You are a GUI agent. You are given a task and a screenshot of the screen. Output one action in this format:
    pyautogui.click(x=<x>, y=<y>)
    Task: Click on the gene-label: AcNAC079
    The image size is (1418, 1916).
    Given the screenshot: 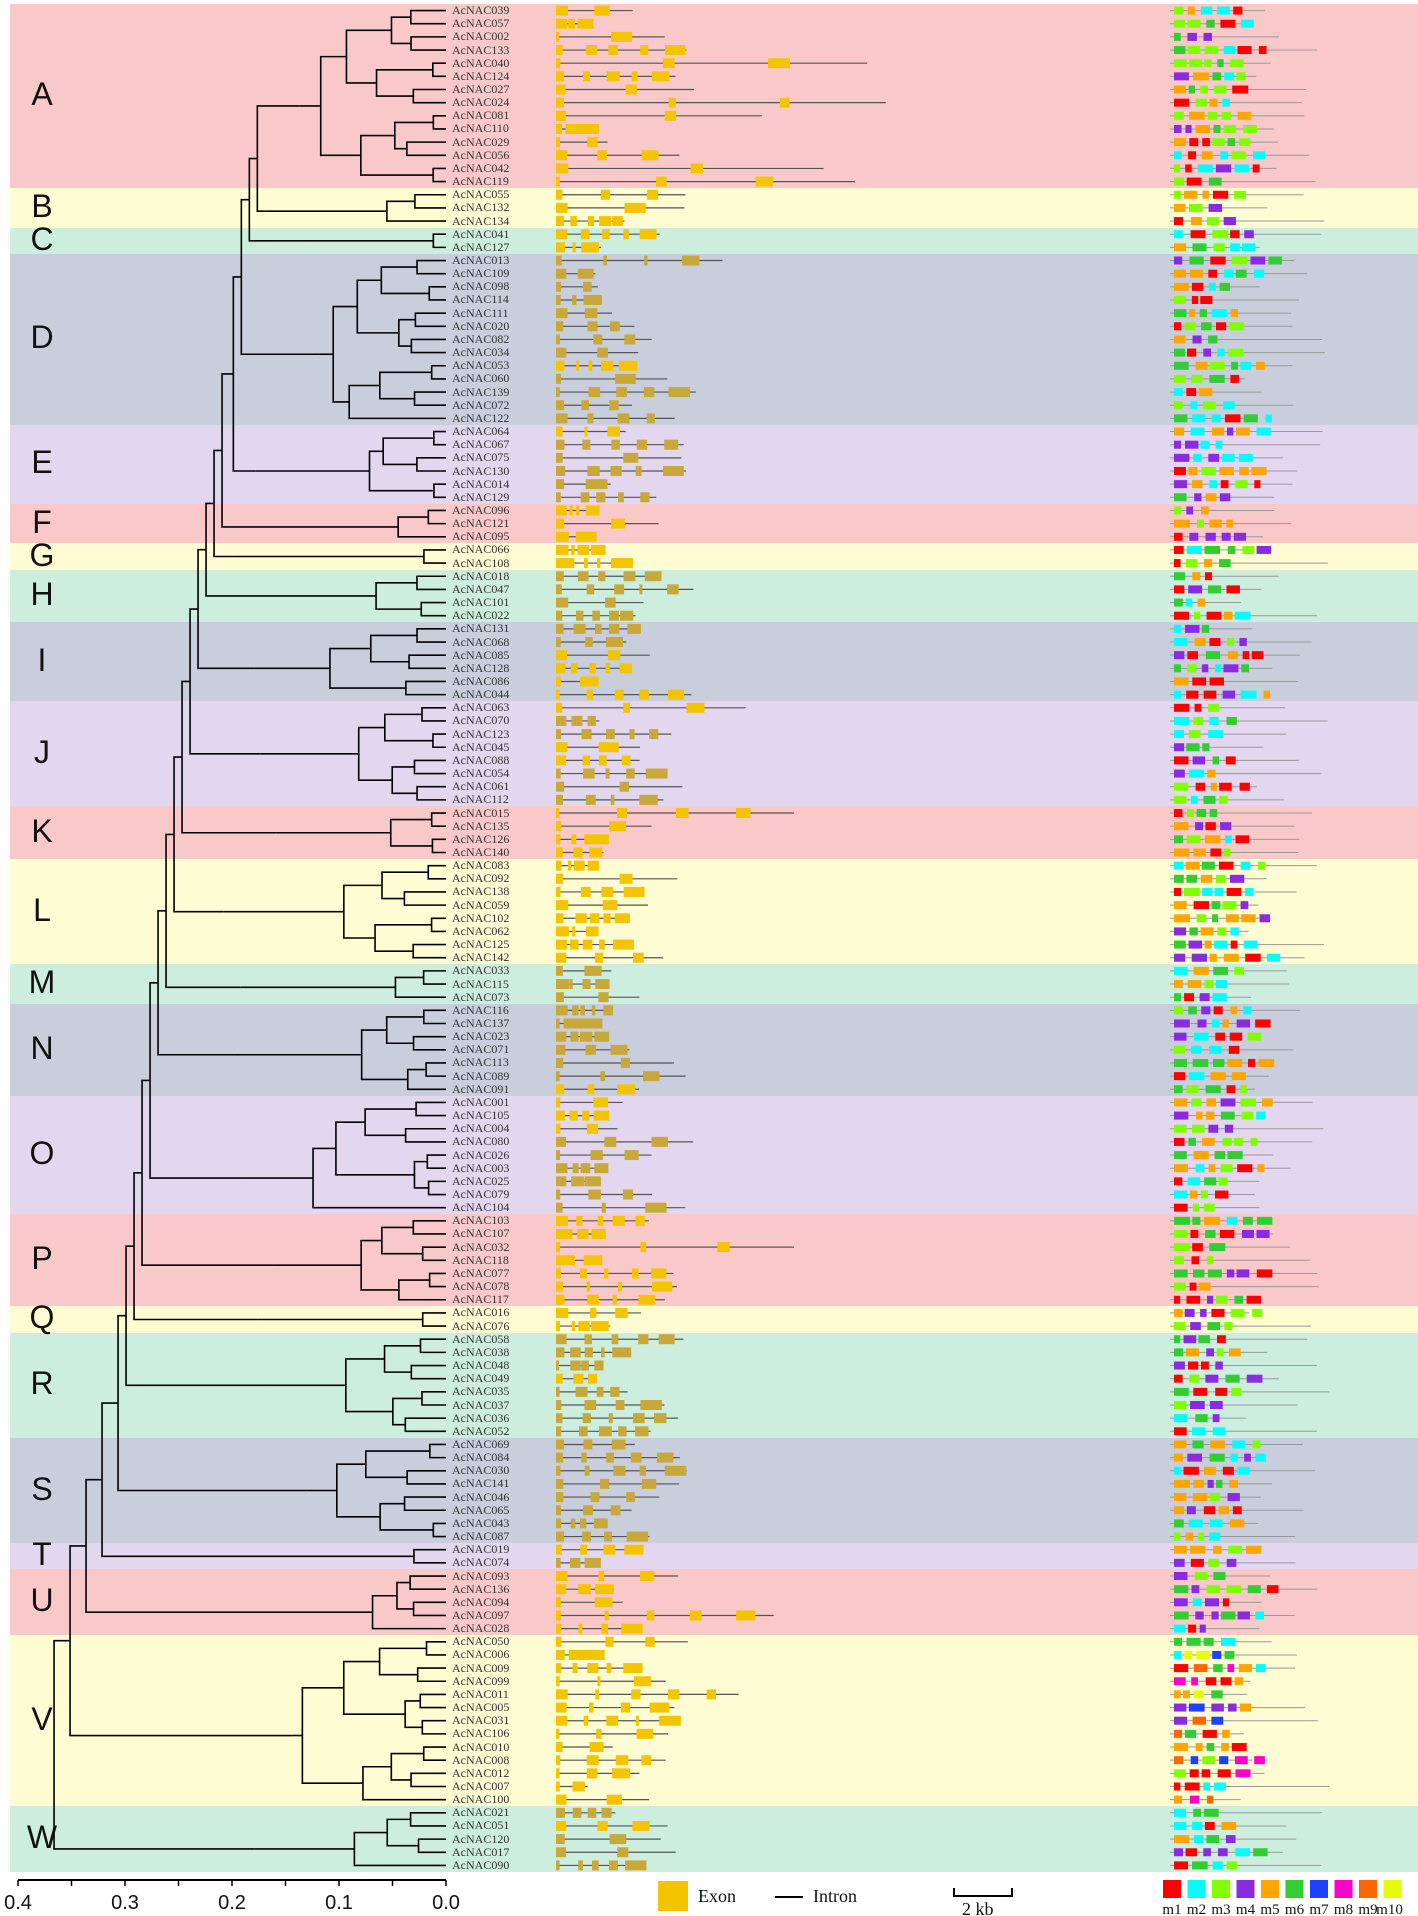 What is the action you would take?
    pyautogui.click(x=481, y=1194)
    